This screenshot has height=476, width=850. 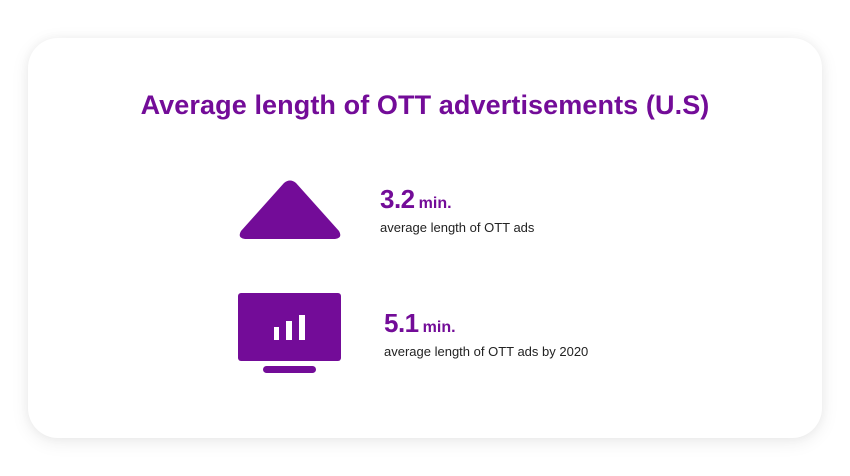 What do you see at coordinates (401, 323) in the screenshot?
I see `stat-value: 5.1` at bounding box center [401, 323].